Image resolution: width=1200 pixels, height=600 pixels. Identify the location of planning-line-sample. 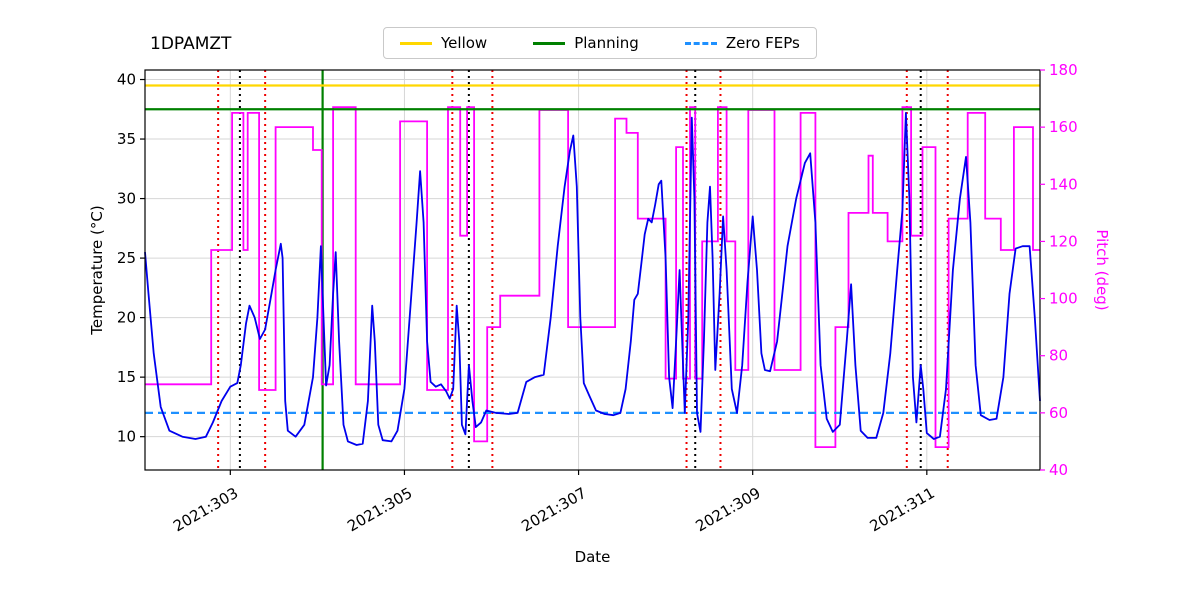
(549, 43).